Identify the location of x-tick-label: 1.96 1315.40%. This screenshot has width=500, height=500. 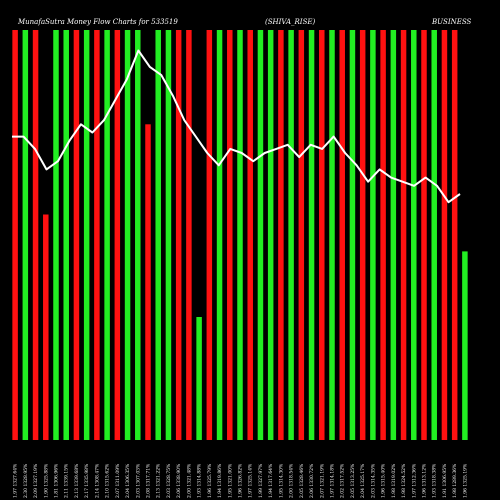
(384, 480).